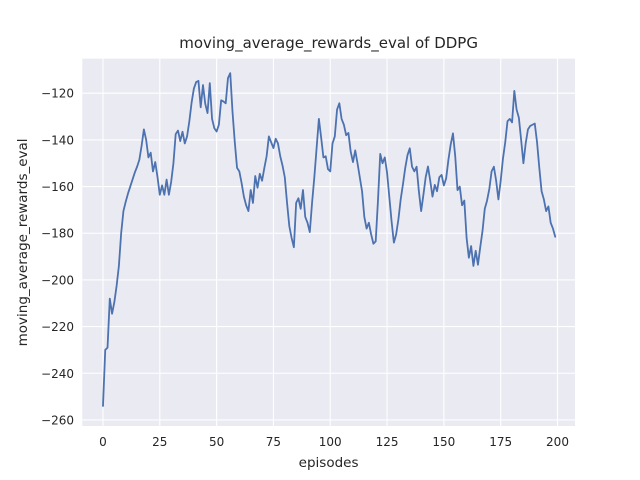 The width and height of the screenshot is (640, 480). Describe the element at coordinates (443, 442) in the screenshot. I see `x-tick-label: 150` at that location.